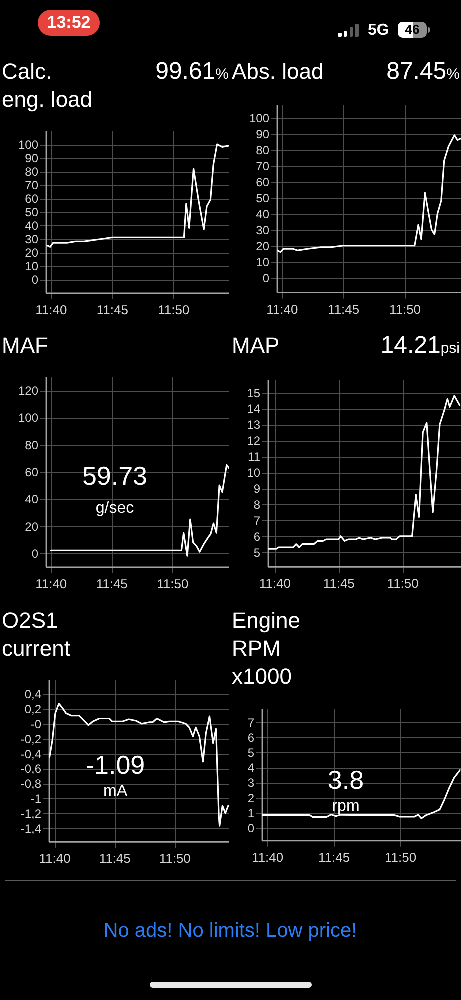 Image resolution: width=461 pixels, height=1000 pixels. What do you see at coordinates (31, 739) in the screenshot?
I see `y-tick-label: -0,2` at bounding box center [31, 739].